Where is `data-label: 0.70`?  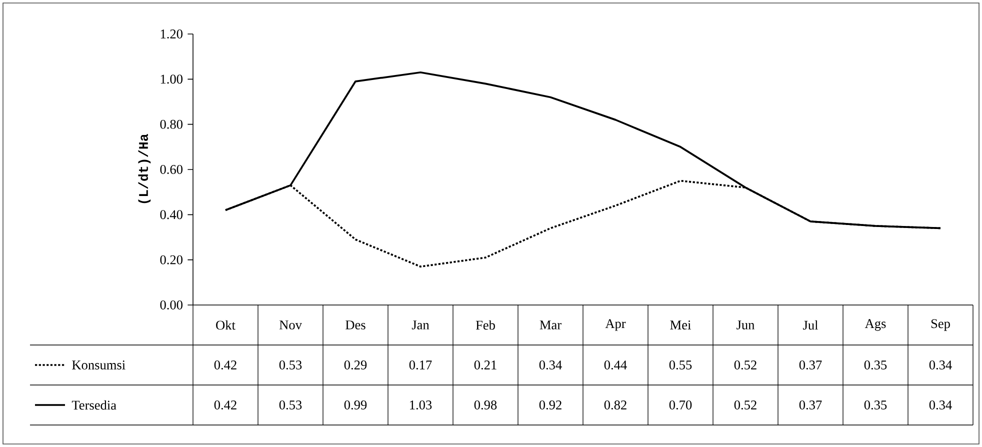
data-label: 0.70 is located at coordinates (680, 405).